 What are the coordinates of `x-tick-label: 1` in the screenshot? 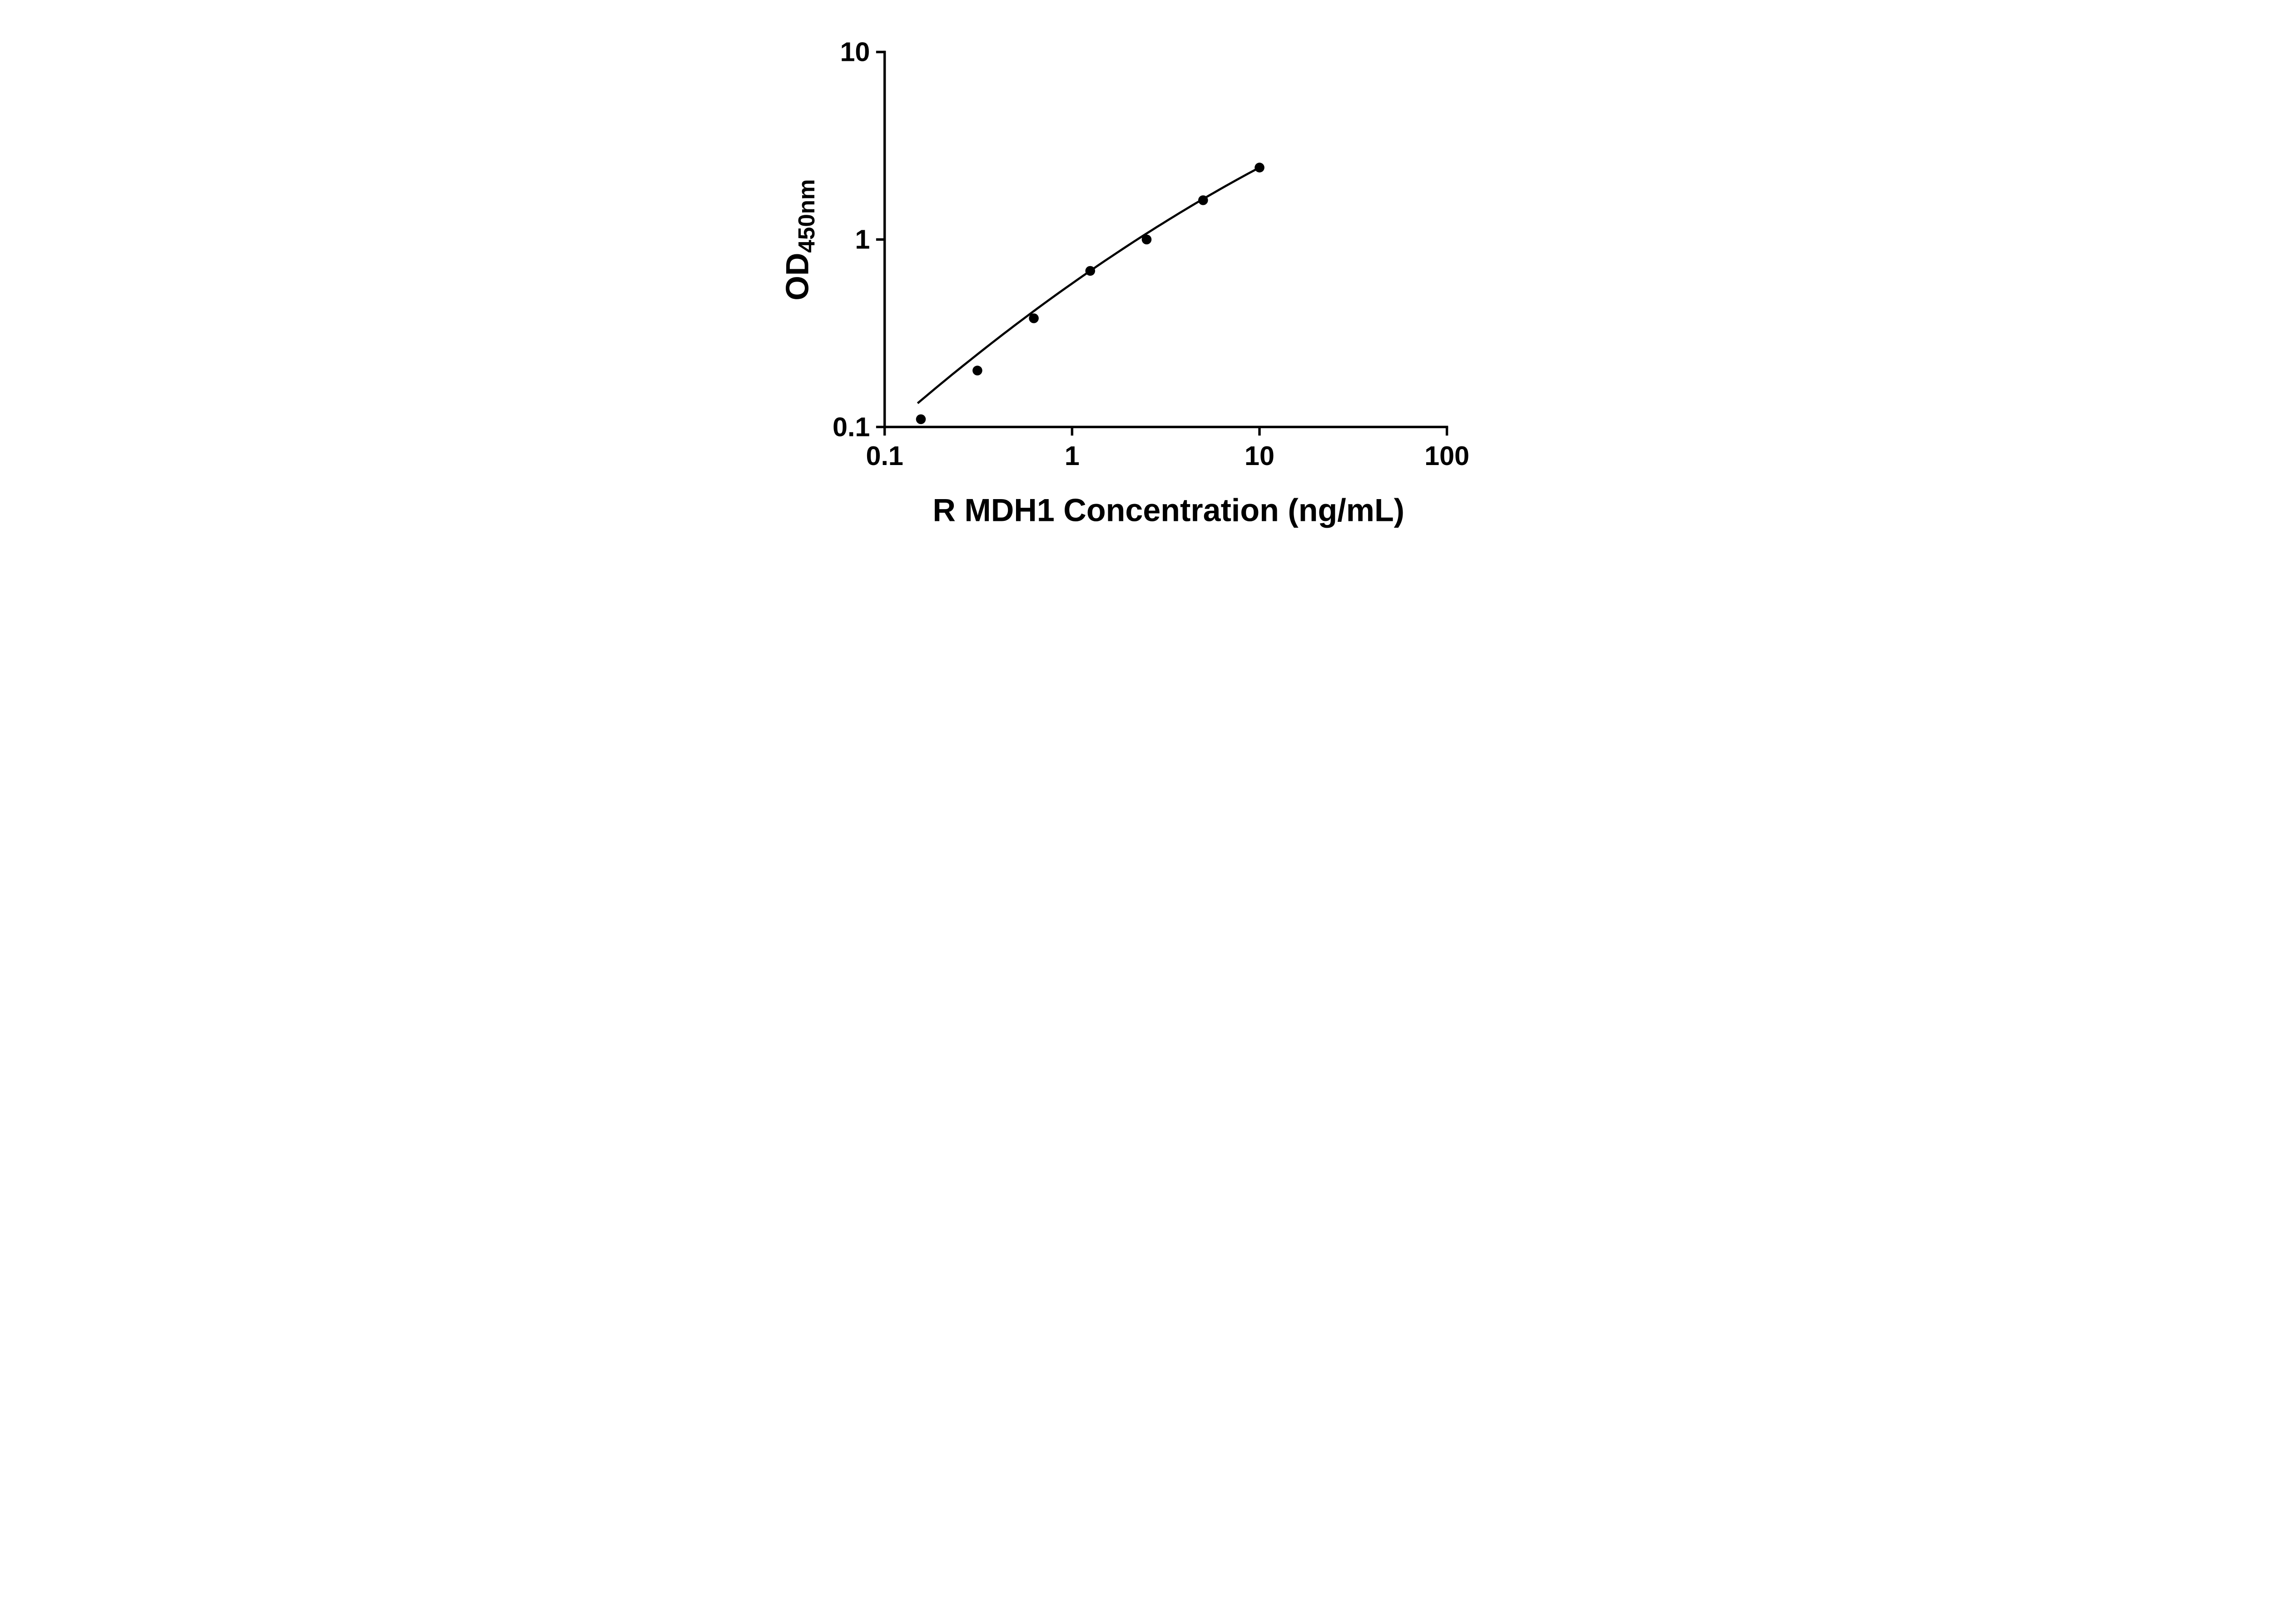 It's located at (1072, 456).